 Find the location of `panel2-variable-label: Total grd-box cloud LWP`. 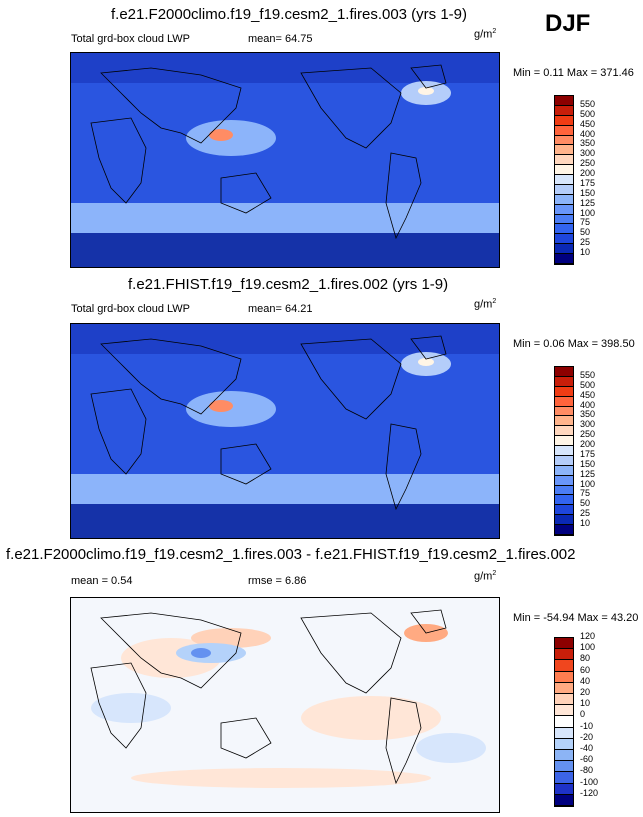

panel2-variable-label: Total grd-box cloud LWP is located at coordinates (131, 309).